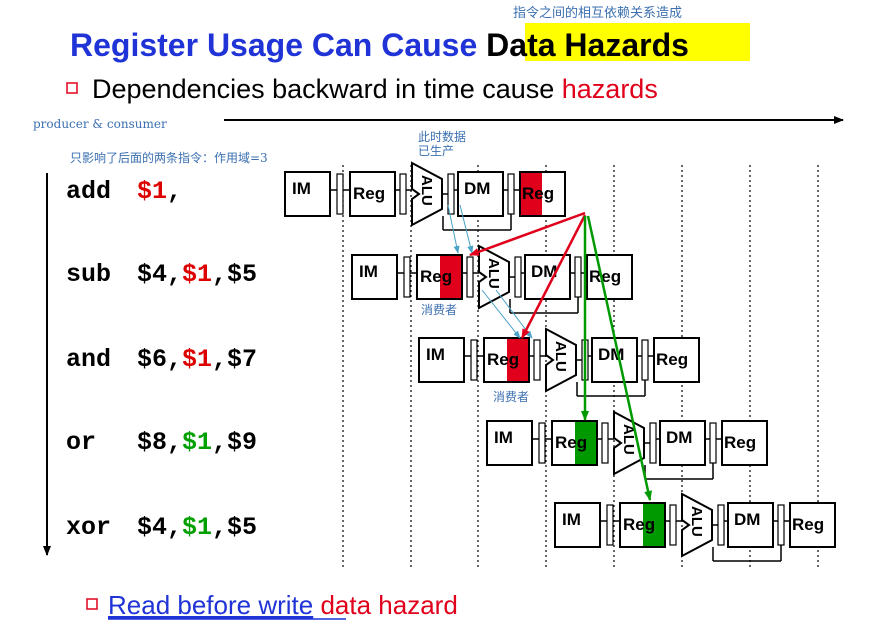 The width and height of the screenshot is (895, 637). Describe the element at coordinates (587, 45) in the screenshot. I see `title-highlight: Data Hazards` at that location.